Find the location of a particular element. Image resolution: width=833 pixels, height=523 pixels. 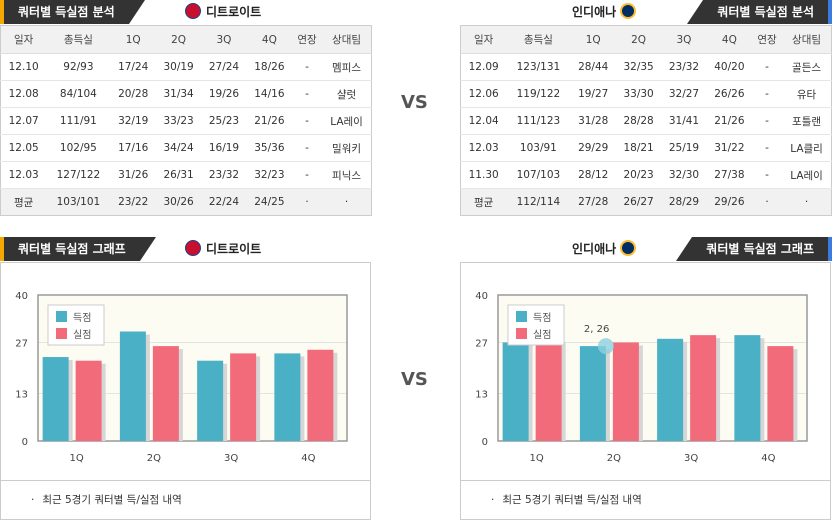

y-tick-label: 40 is located at coordinates (21, 296).